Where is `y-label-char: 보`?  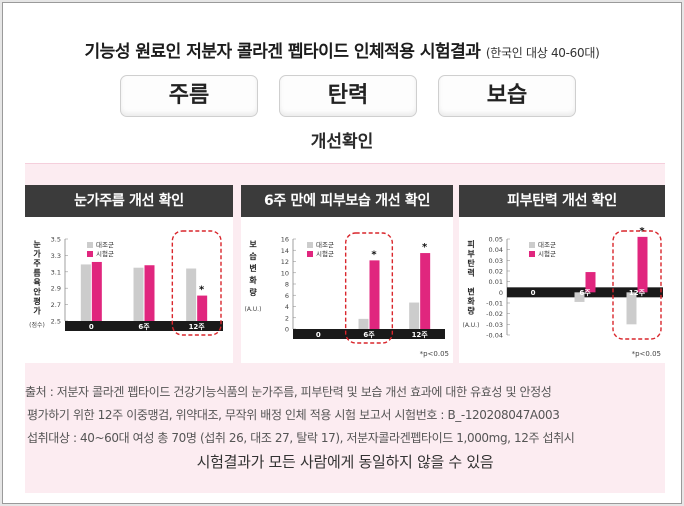 y-label-char: 보 is located at coordinates (253, 244).